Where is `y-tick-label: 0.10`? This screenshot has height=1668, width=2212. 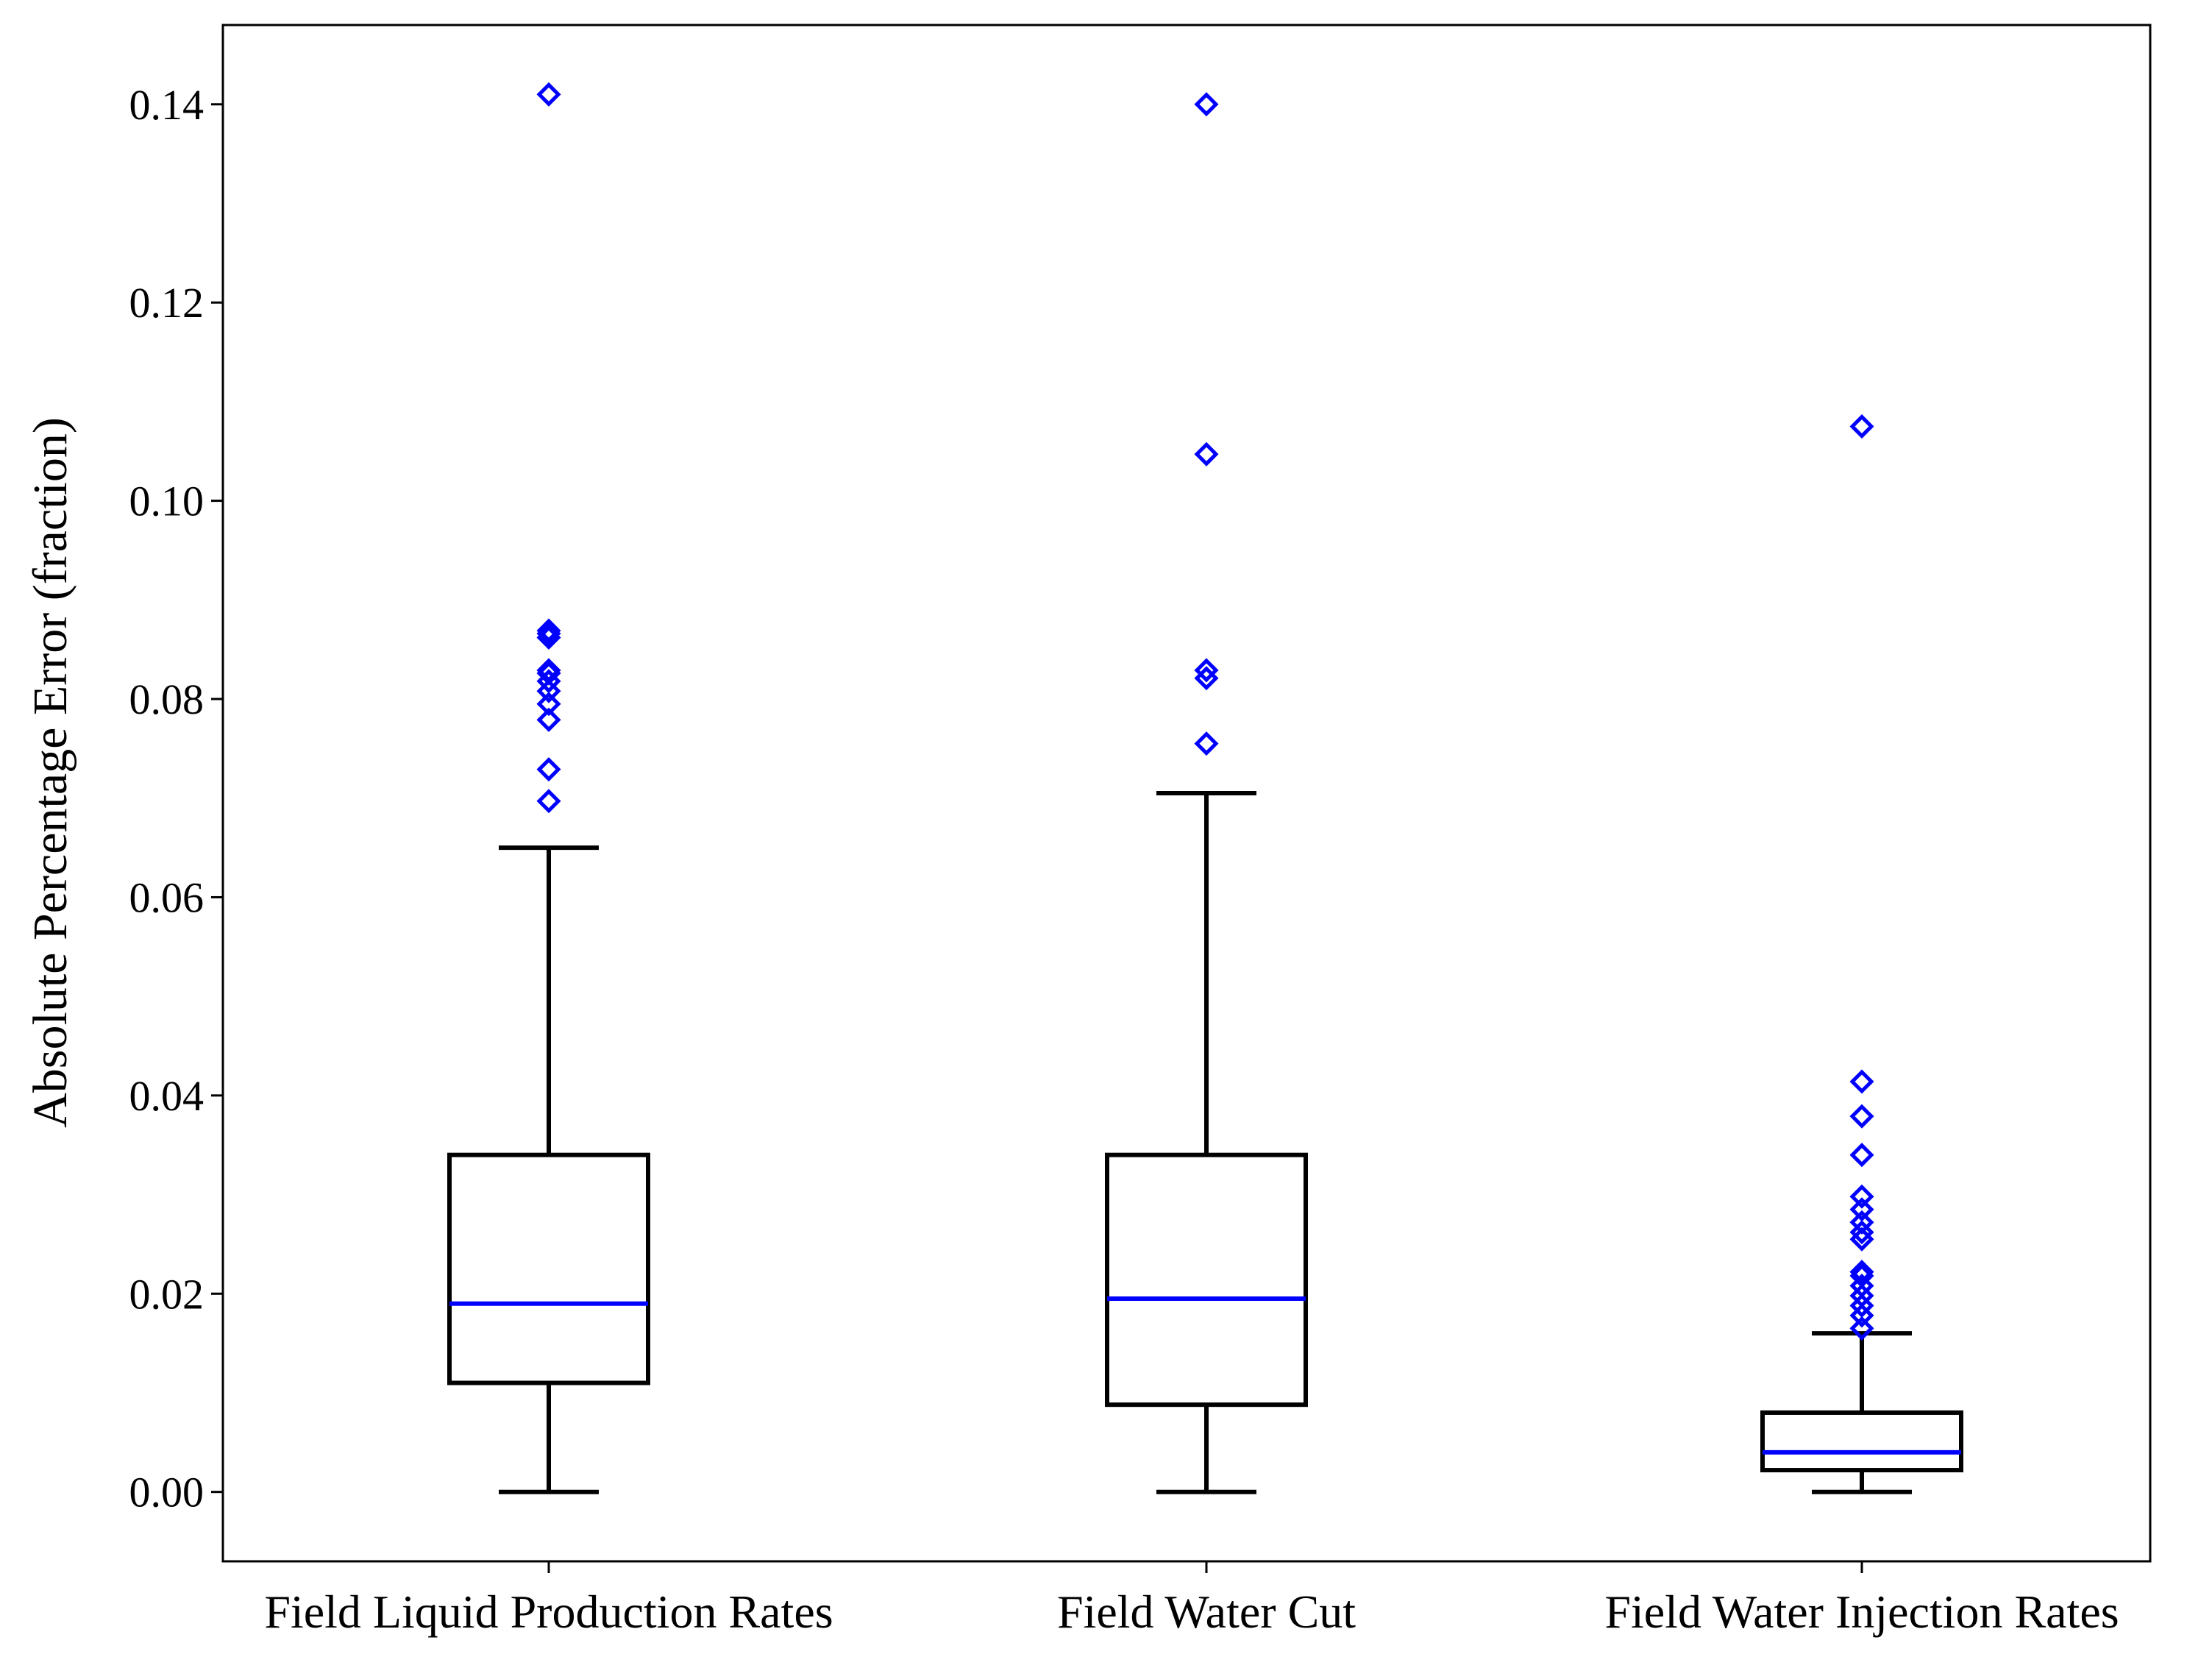 y-tick-label: 0.10 is located at coordinates (167, 501).